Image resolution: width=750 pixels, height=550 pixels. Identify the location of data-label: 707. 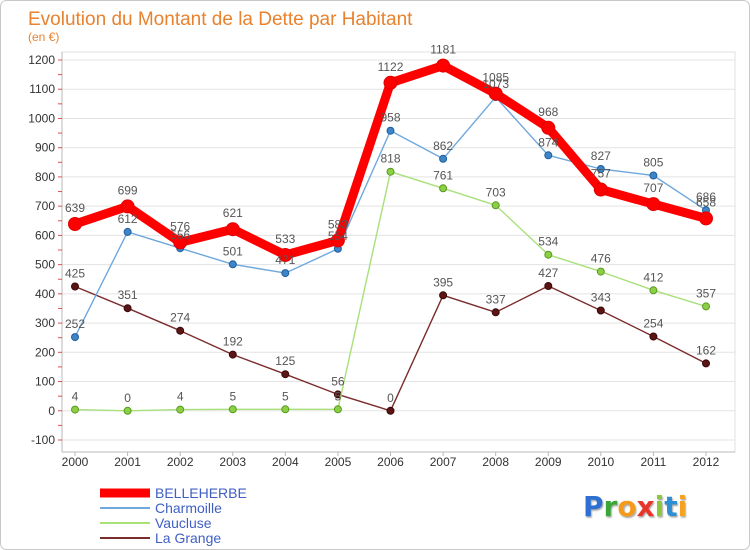
(653, 188).